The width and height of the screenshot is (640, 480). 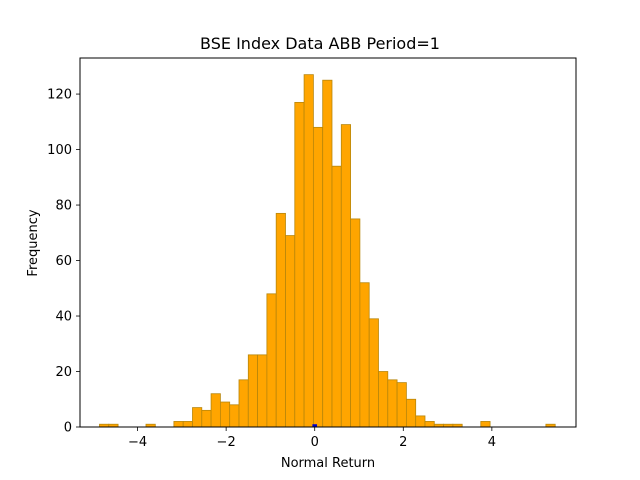 What do you see at coordinates (33, 242) in the screenshot?
I see `y-axis-label: Frequency` at bounding box center [33, 242].